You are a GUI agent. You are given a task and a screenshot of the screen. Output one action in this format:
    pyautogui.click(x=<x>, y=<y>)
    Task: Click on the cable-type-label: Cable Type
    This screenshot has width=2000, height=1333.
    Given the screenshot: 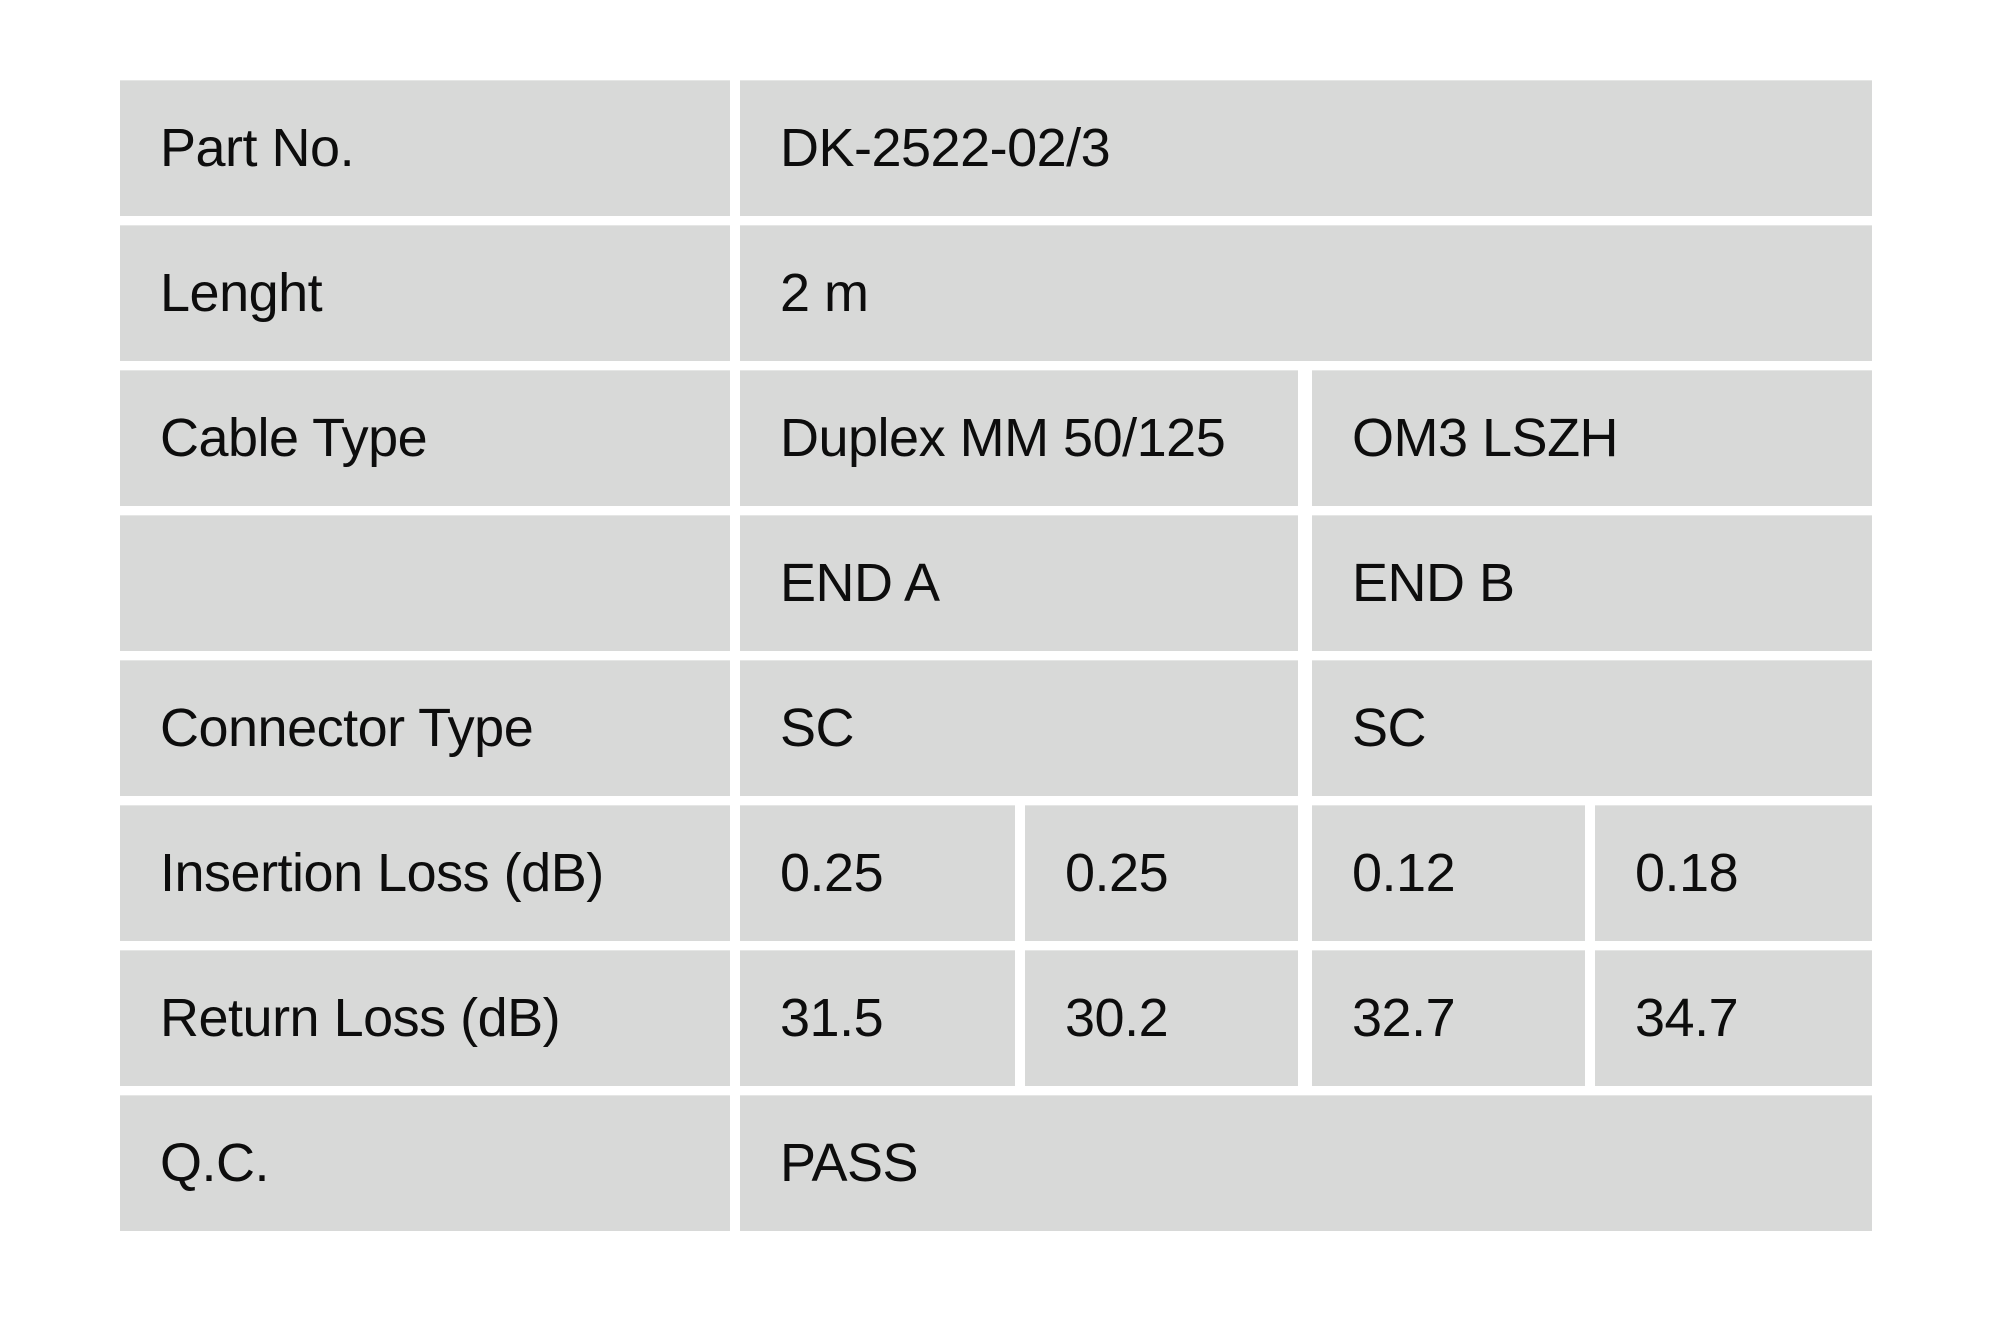 What is the action you would take?
    pyautogui.click(x=425, y=438)
    